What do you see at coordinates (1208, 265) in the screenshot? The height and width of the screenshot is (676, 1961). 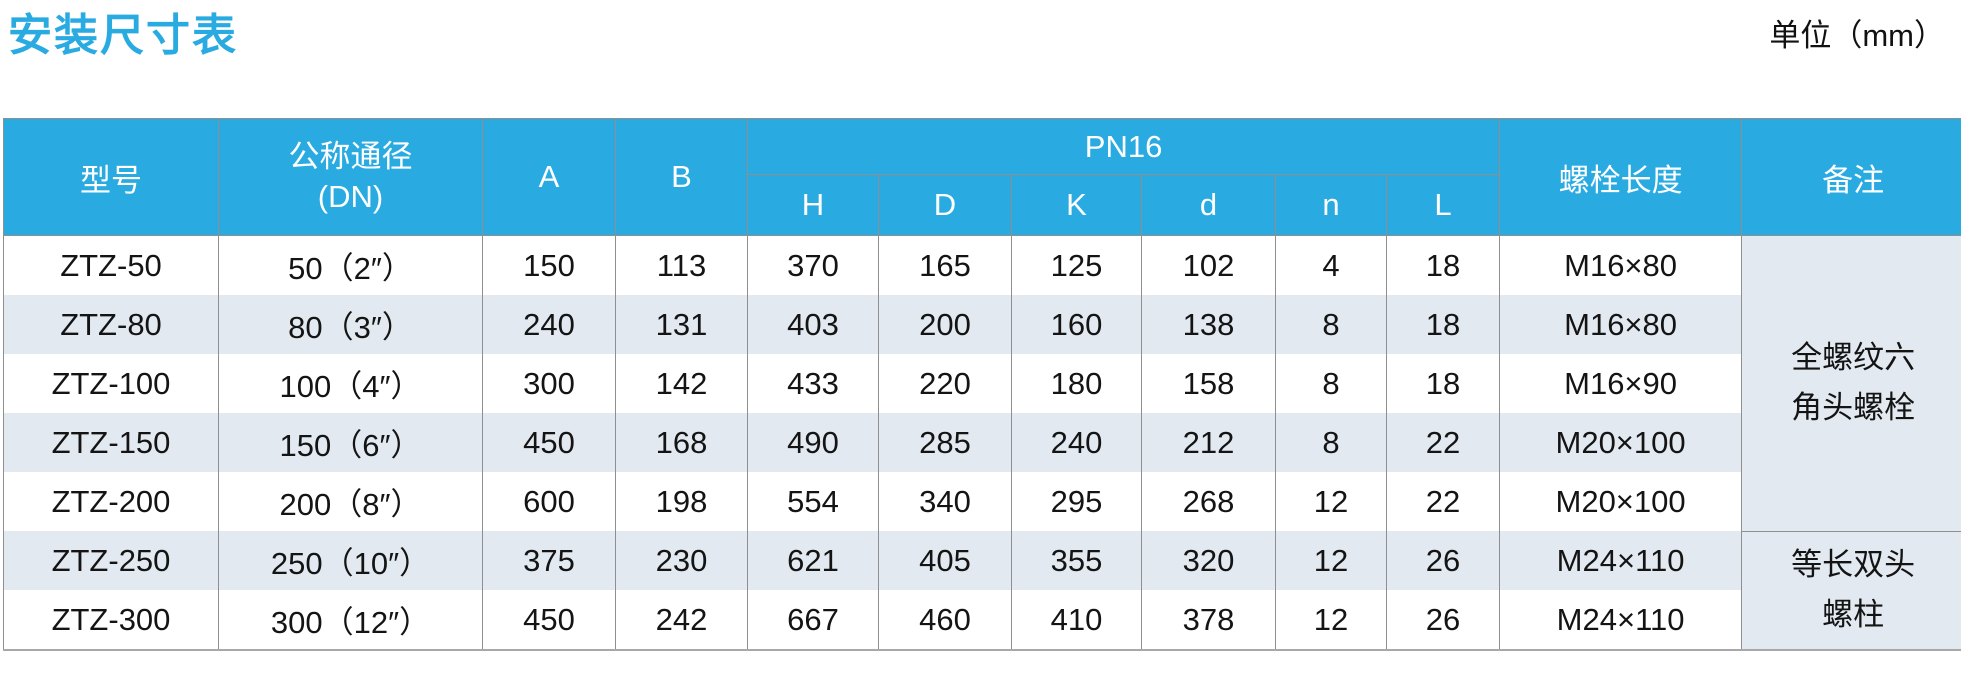 I see `d-small-cell: 102` at bounding box center [1208, 265].